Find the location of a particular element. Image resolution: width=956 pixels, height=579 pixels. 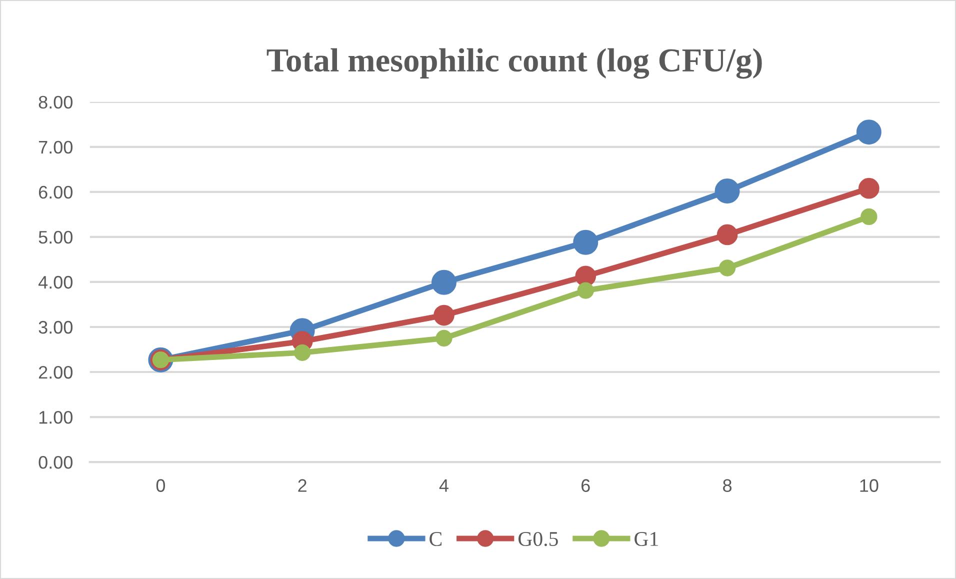

x-tick-label: 6 is located at coordinates (586, 485).